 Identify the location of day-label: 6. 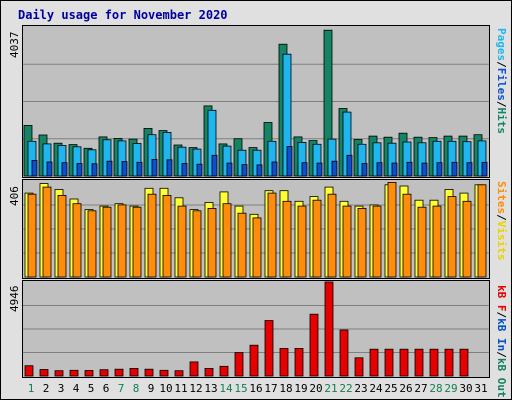
(106, 388).